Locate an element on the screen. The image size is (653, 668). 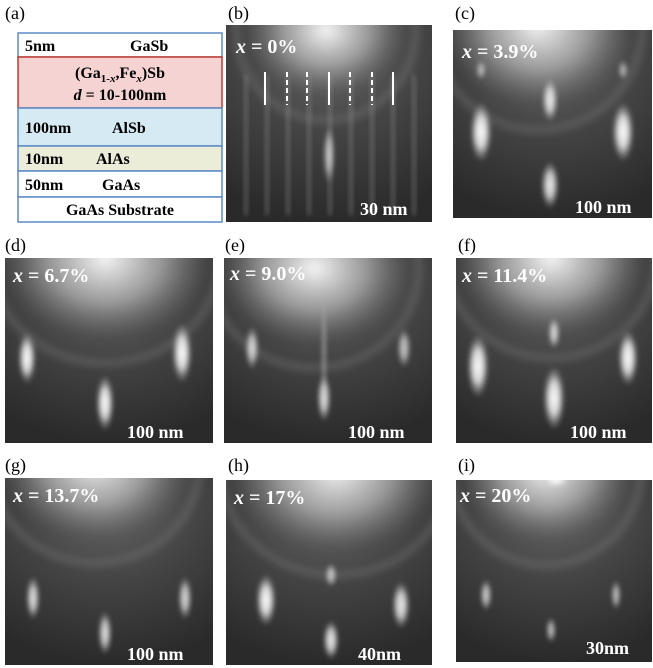
layer-thickness: d = 10-100nm is located at coordinates (120, 95).